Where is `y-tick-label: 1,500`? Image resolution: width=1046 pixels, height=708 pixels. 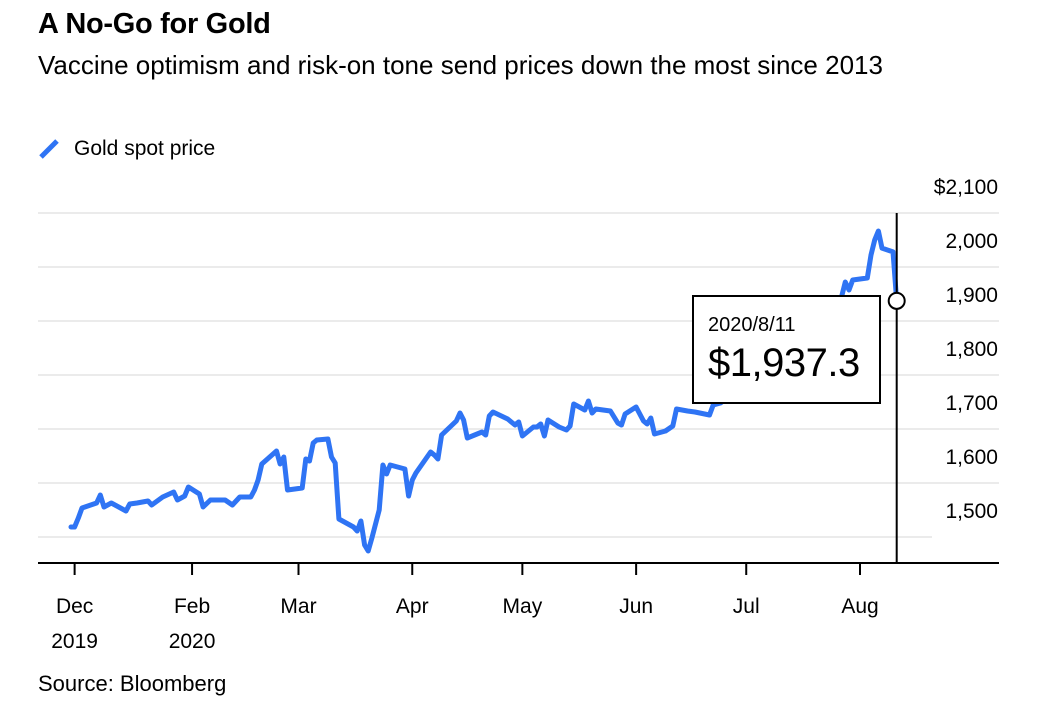
y-tick-label: 1,500 is located at coordinates (971, 511).